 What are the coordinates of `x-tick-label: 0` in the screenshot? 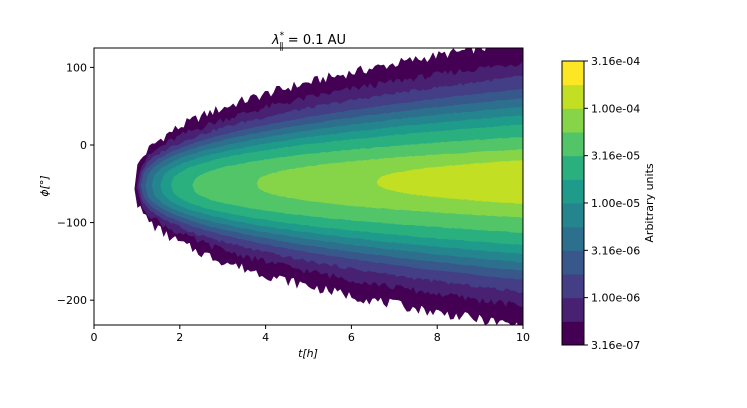 It's located at (94, 337).